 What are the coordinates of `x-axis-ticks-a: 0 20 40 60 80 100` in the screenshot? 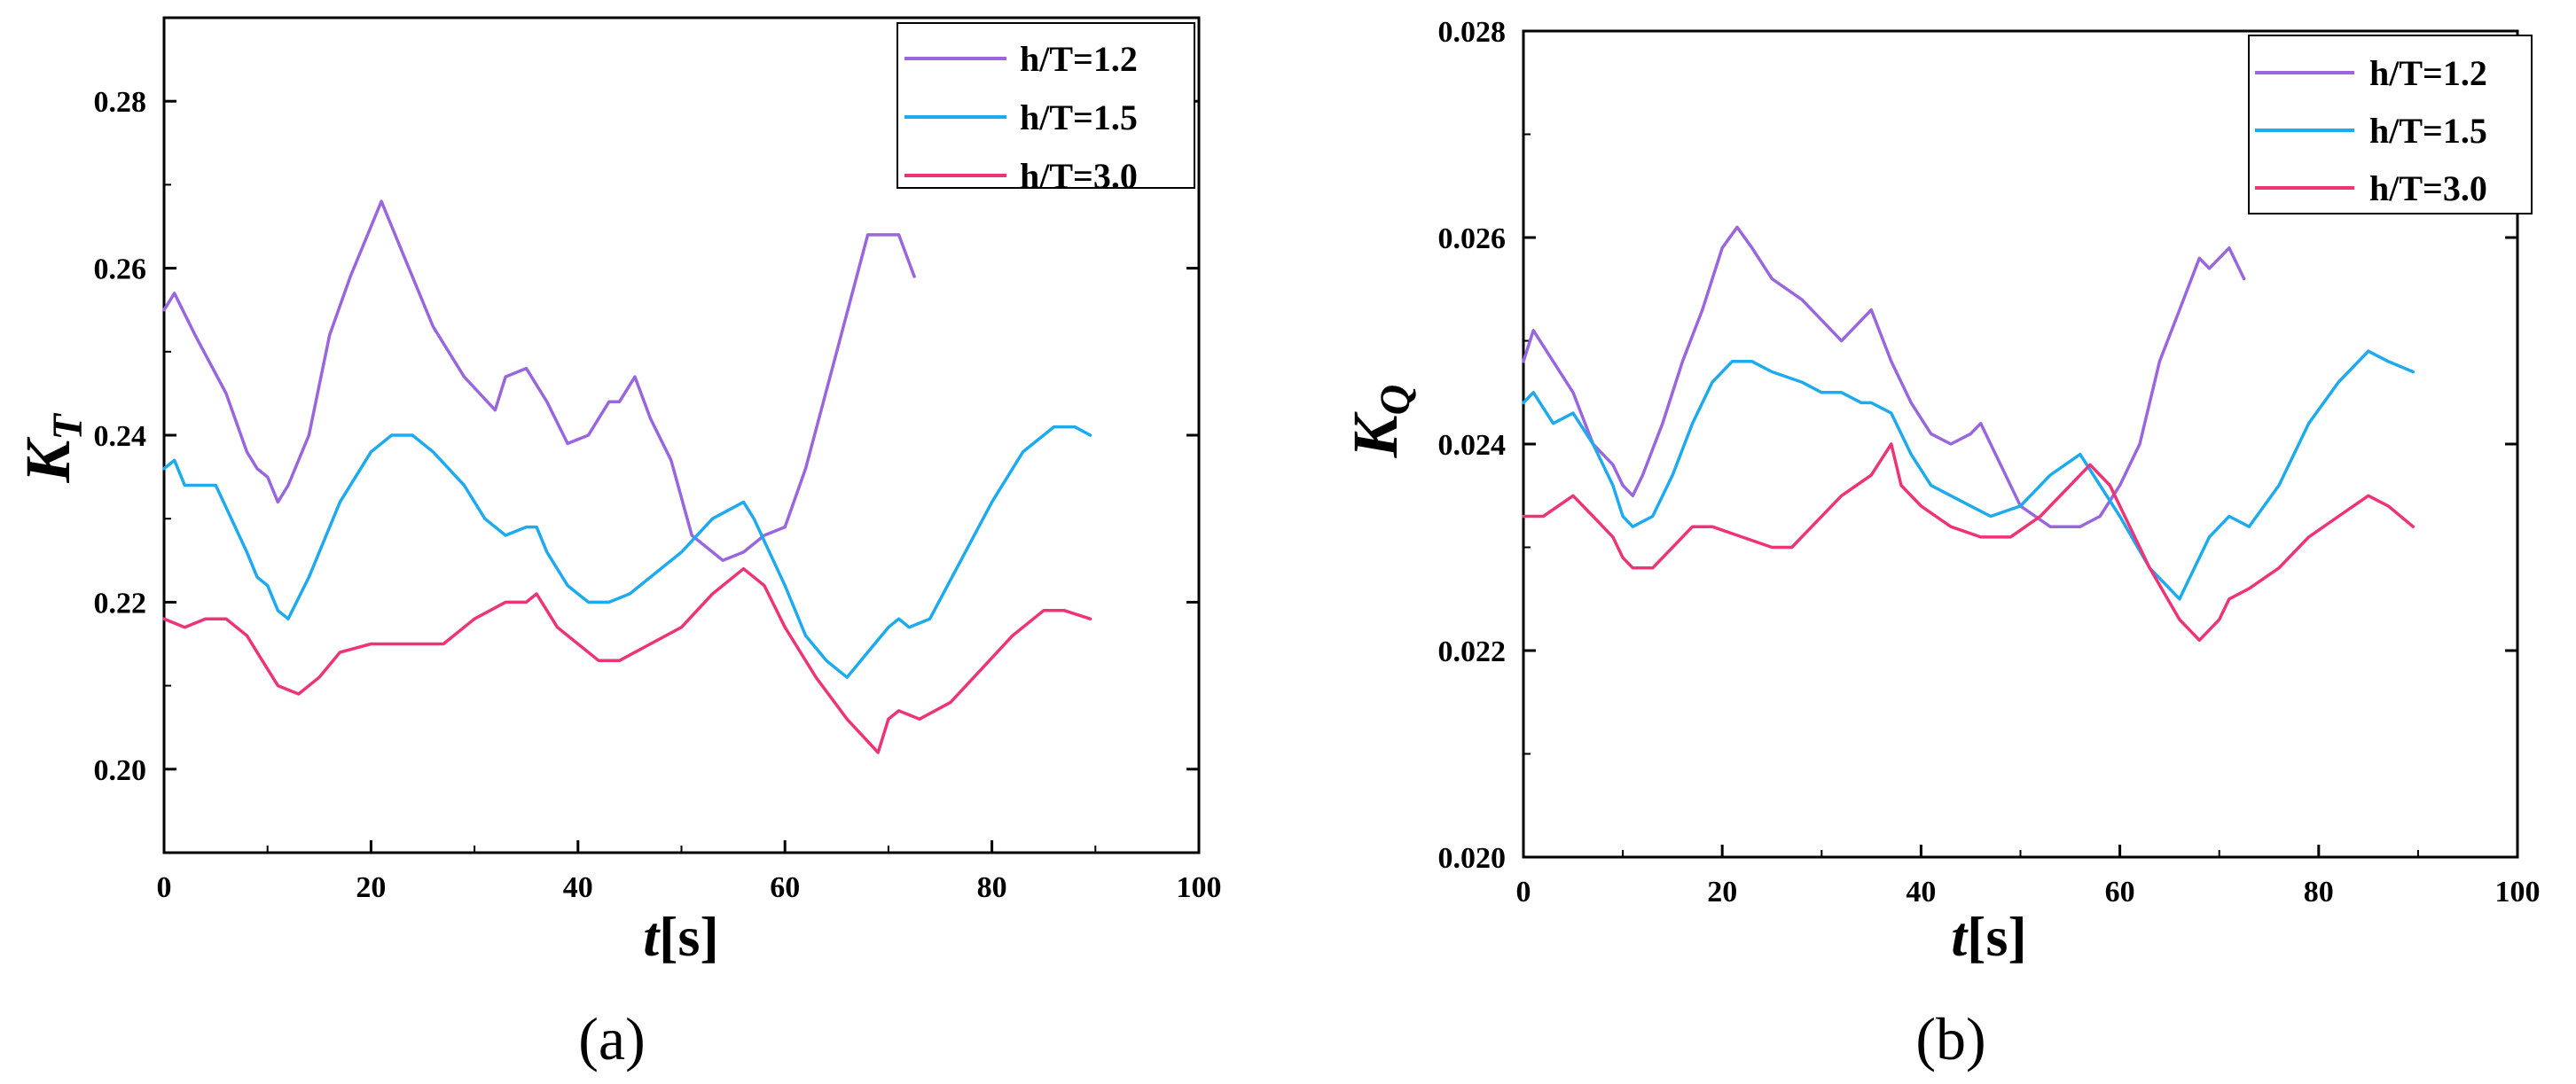 It's located at (689, 872).